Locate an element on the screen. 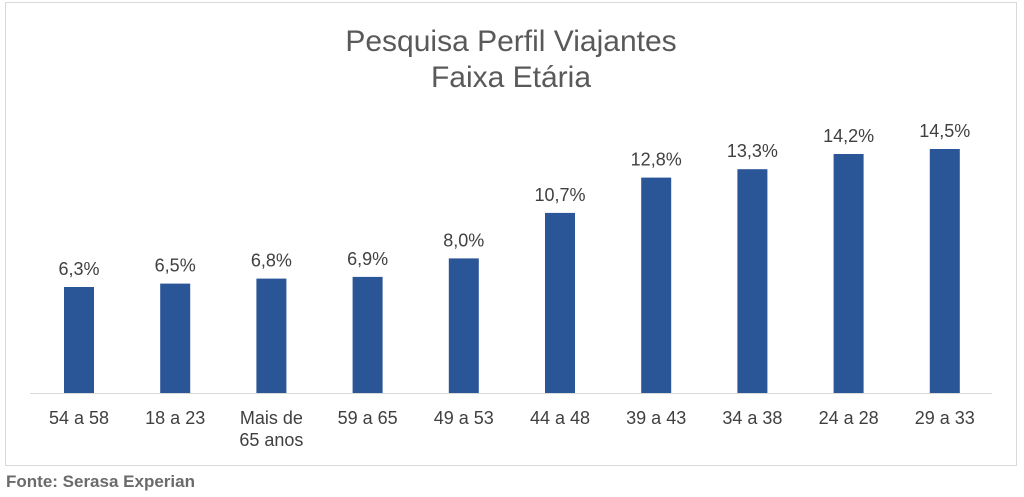 This screenshot has height=497, width=1024. chart-title: Pesquisa Perfil Viajantes is located at coordinates (511, 41).